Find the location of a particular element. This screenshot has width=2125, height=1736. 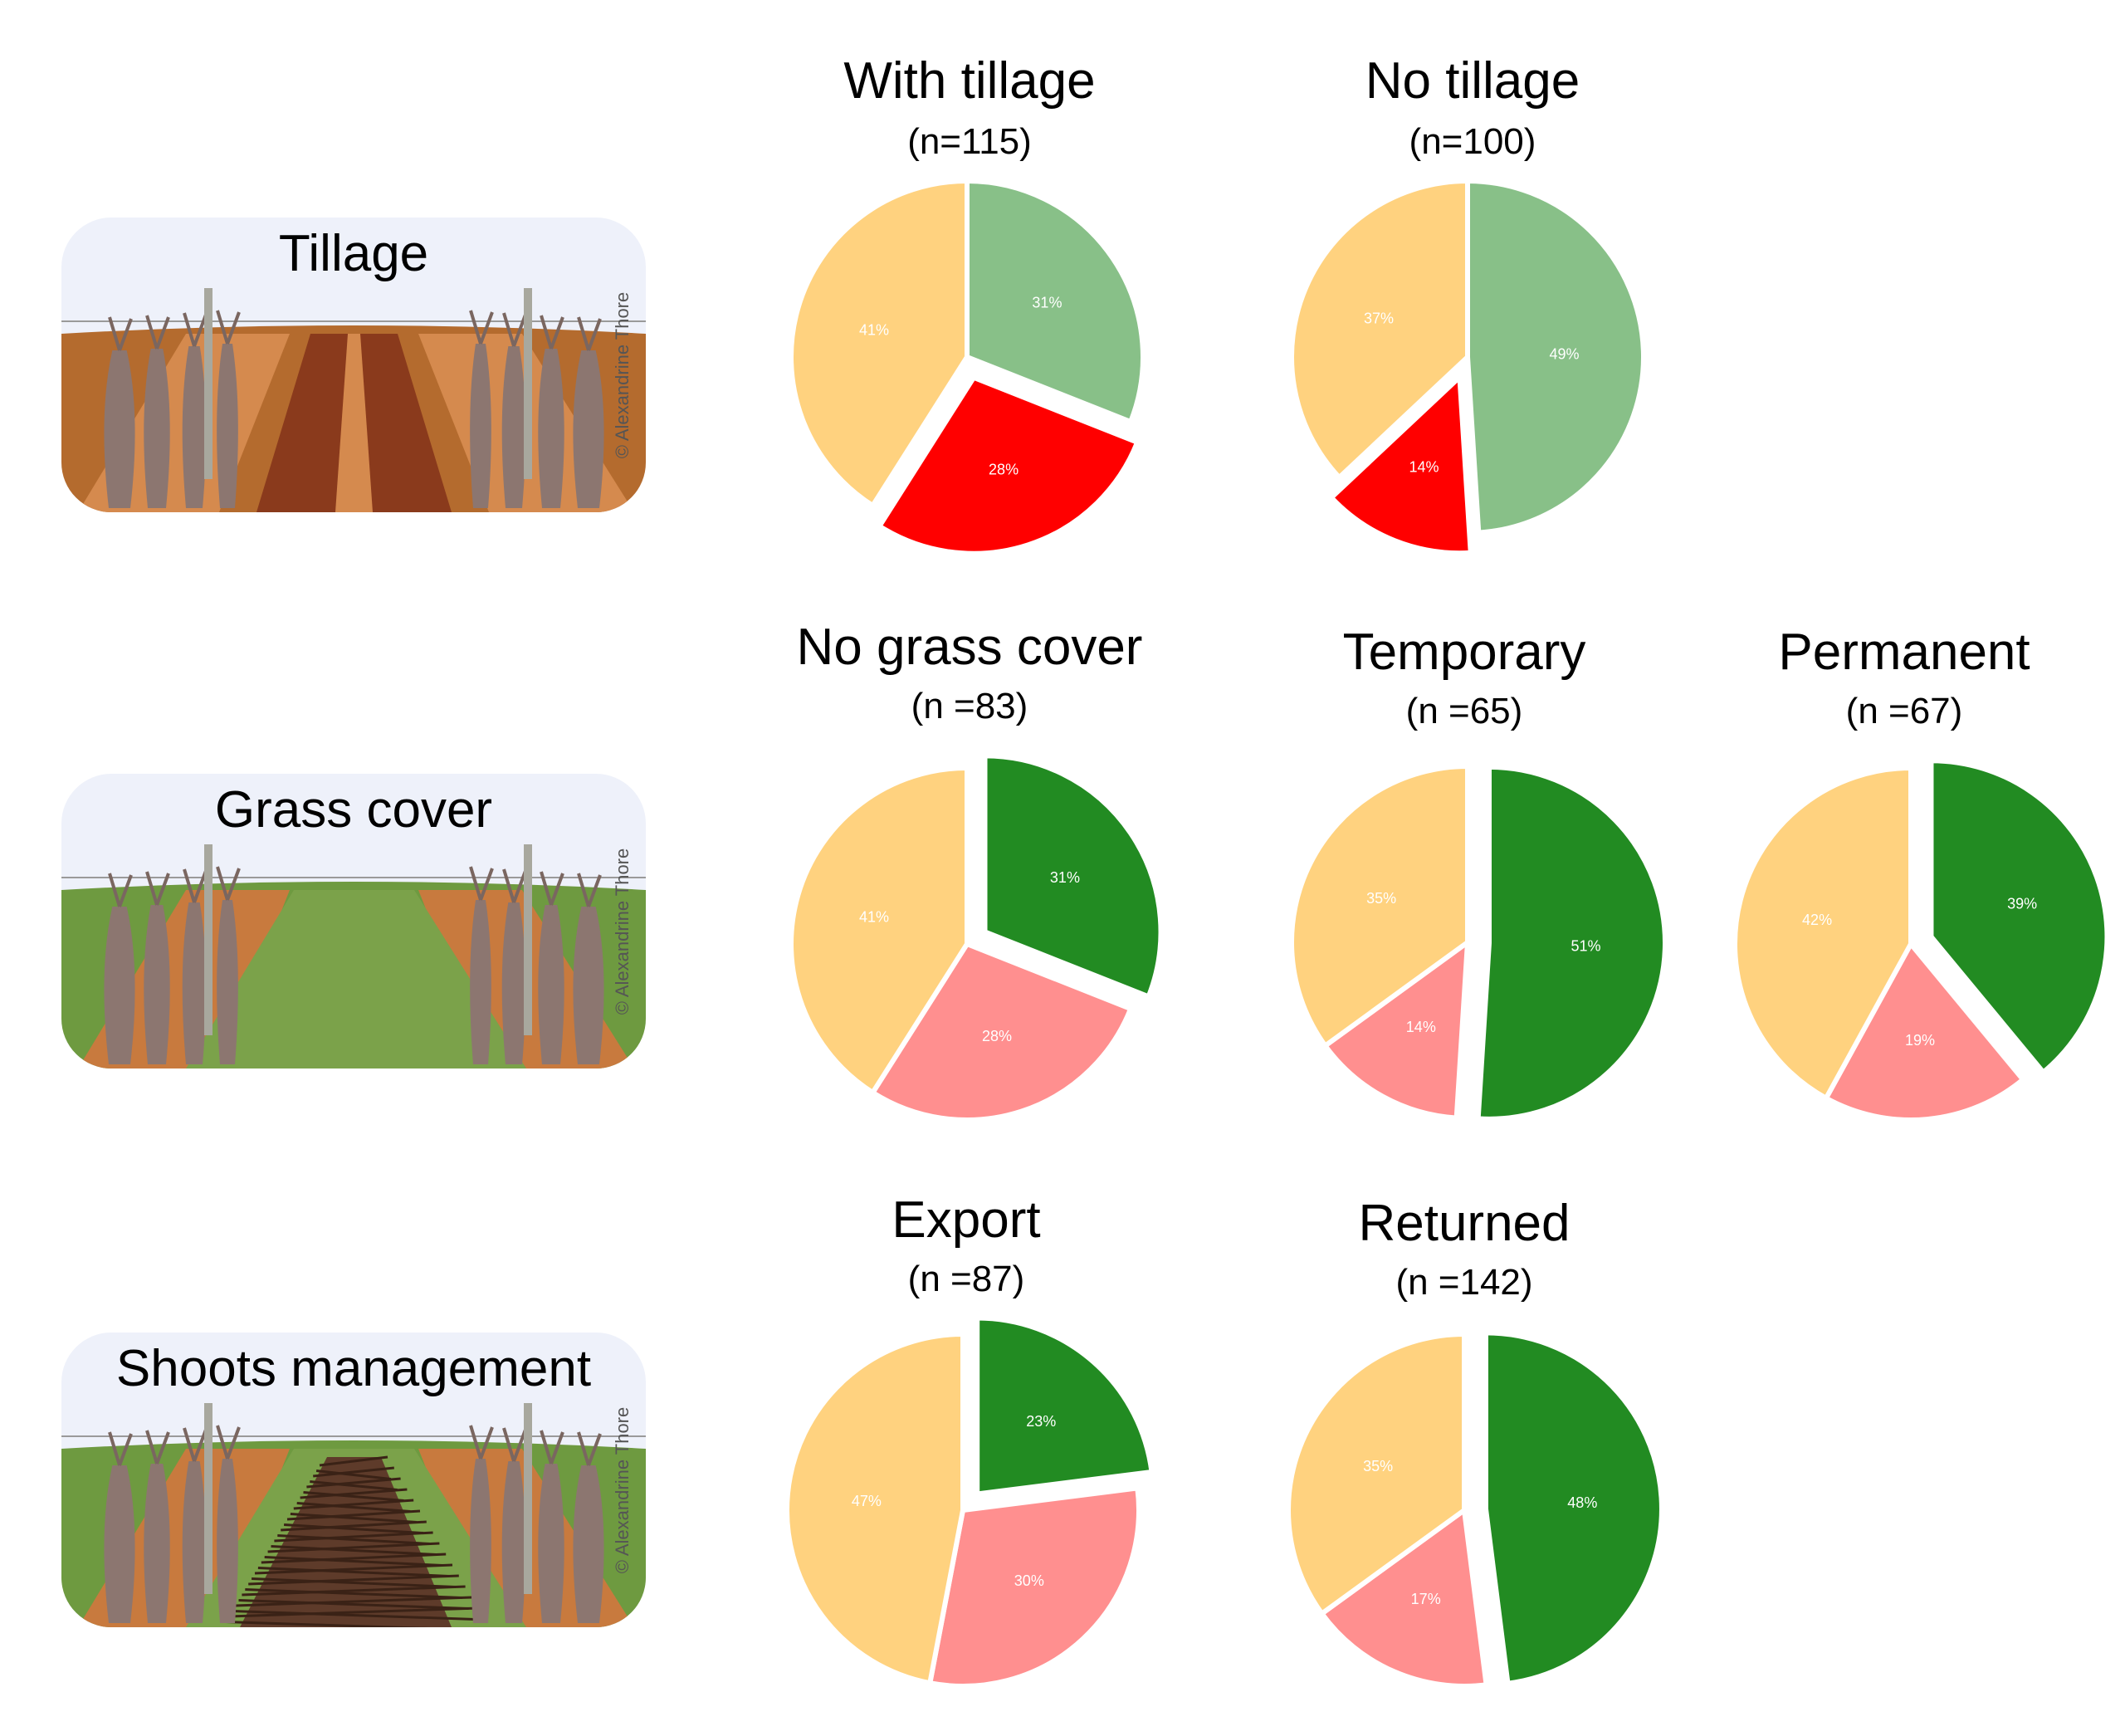

grass-vineyard-drawing is located at coordinates (353, 921).